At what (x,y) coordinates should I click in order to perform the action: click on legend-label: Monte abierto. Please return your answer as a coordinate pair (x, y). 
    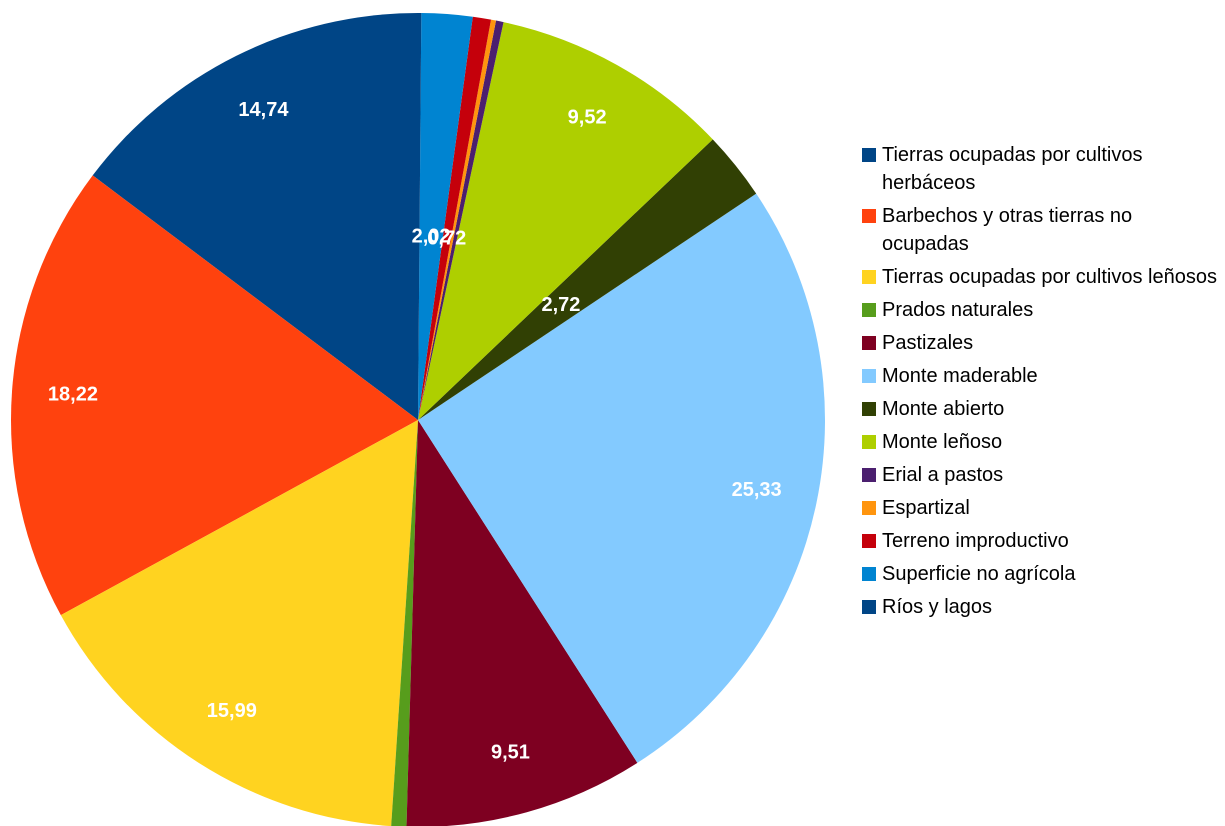
    Looking at the image, I should click on (943, 409).